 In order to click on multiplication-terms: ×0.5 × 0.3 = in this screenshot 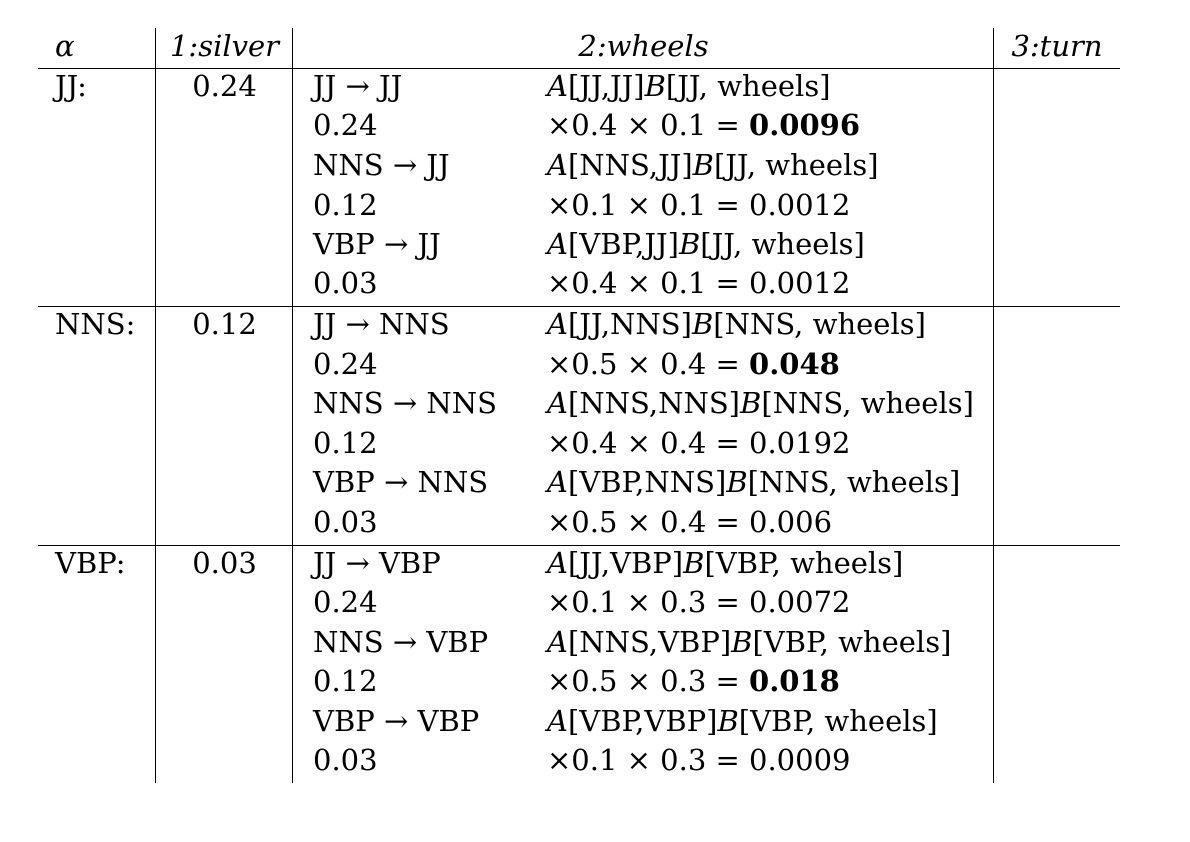, I will do `click(648, 681)`.